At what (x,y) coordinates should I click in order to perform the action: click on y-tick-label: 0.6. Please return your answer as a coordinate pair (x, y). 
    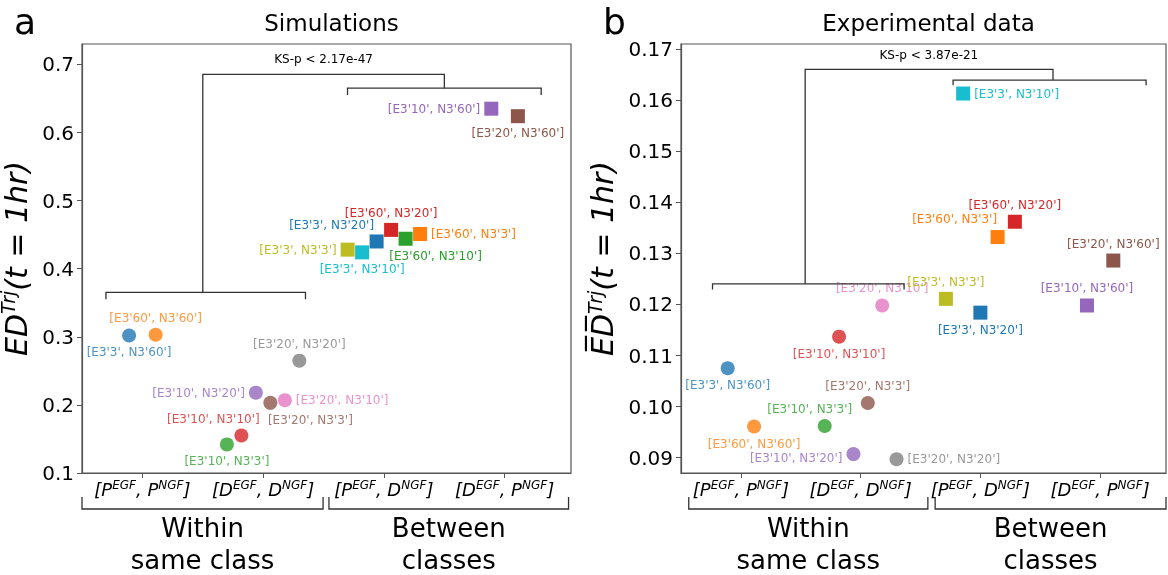
    Looking at the image, I should click on (58, 132).